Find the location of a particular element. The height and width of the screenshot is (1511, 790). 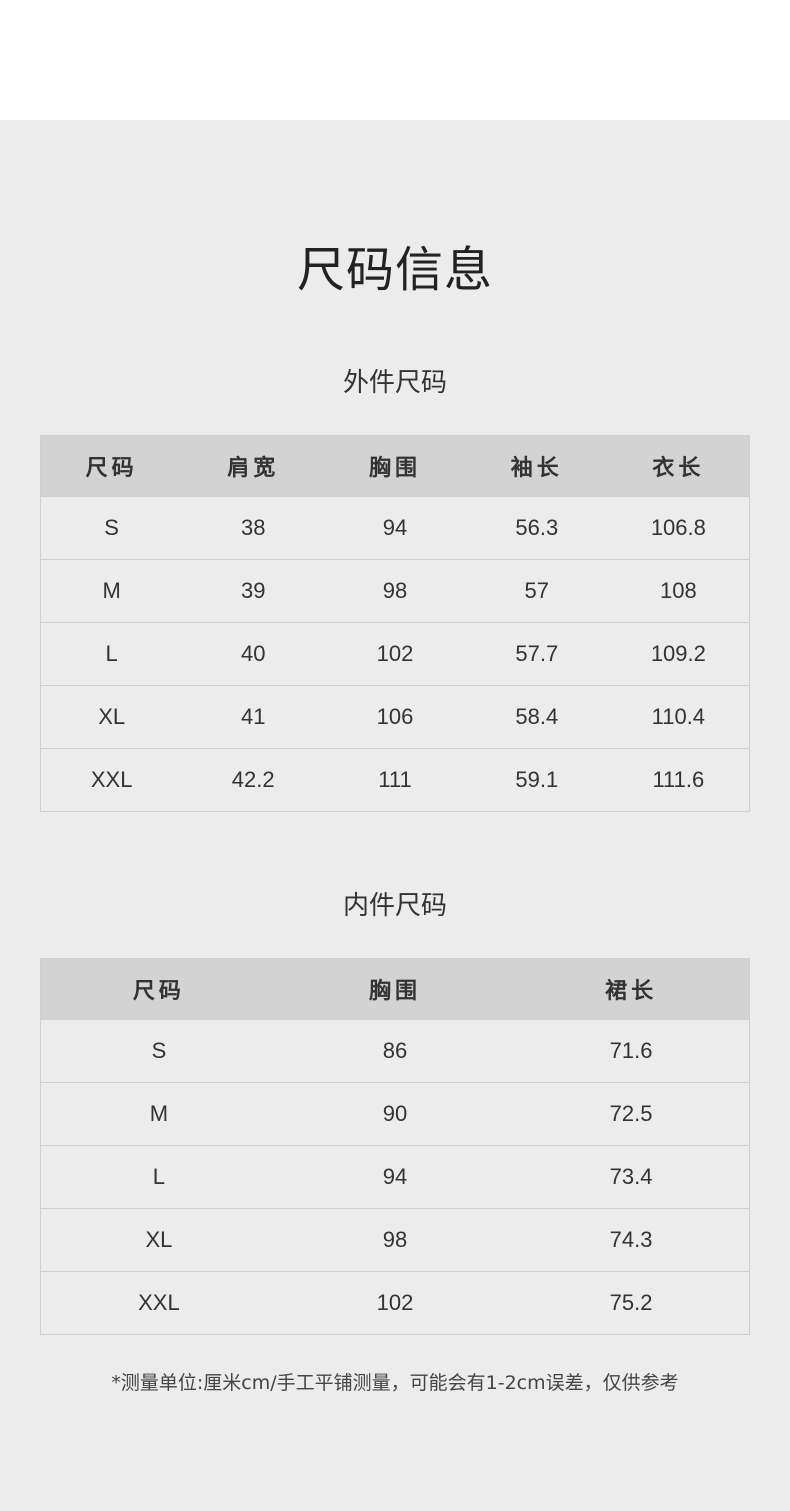

table-row: S 38 94 56.3 106.8 is located at coordinates (395, 528).